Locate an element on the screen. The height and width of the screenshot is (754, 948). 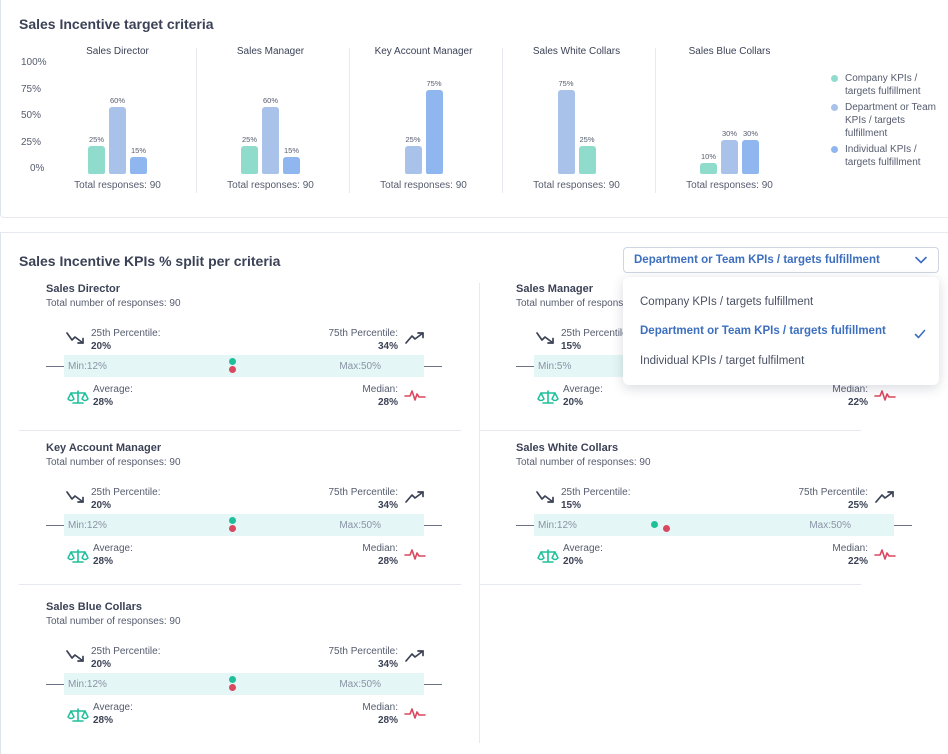
dropdown-option-company: Company KPIs / targets fulfillment is located at coordinates (727, 302).